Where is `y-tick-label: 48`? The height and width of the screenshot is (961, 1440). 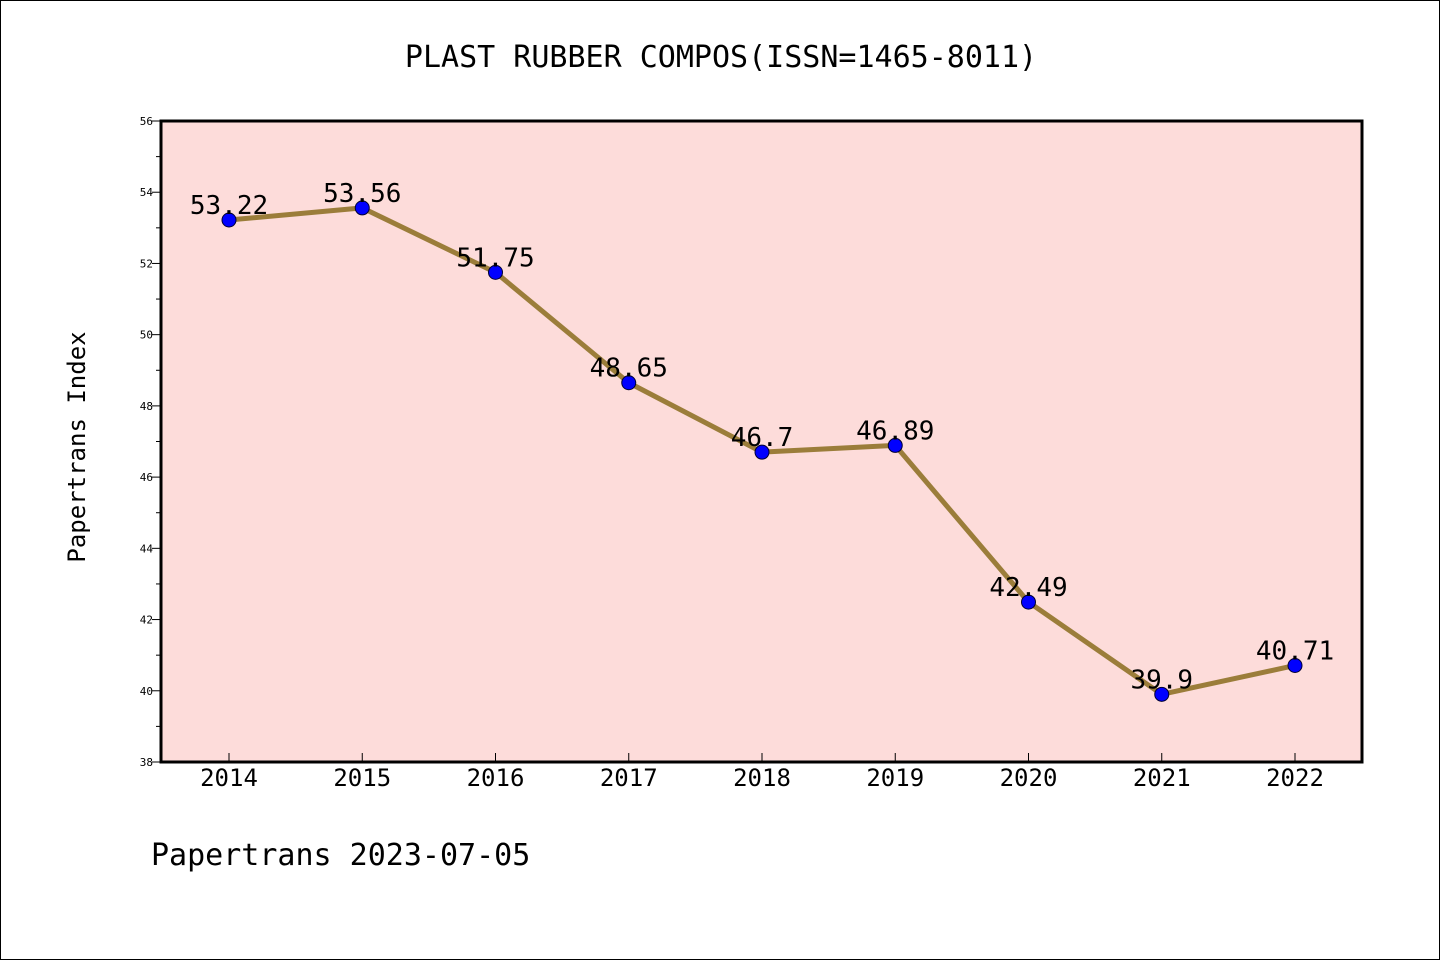
y-tick-label: 48 is located at coordinates (146, 406).